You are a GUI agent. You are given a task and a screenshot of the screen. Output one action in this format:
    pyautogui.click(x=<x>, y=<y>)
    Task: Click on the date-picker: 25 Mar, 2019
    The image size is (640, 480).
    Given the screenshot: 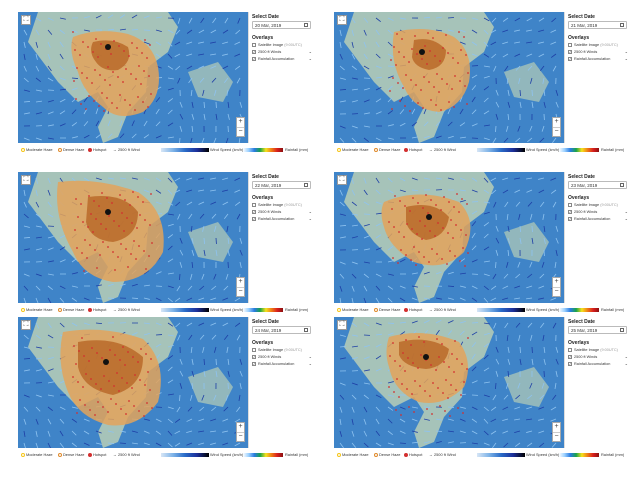 What is the action you would take?
    pyautogui.click(x=597, y=330)
    